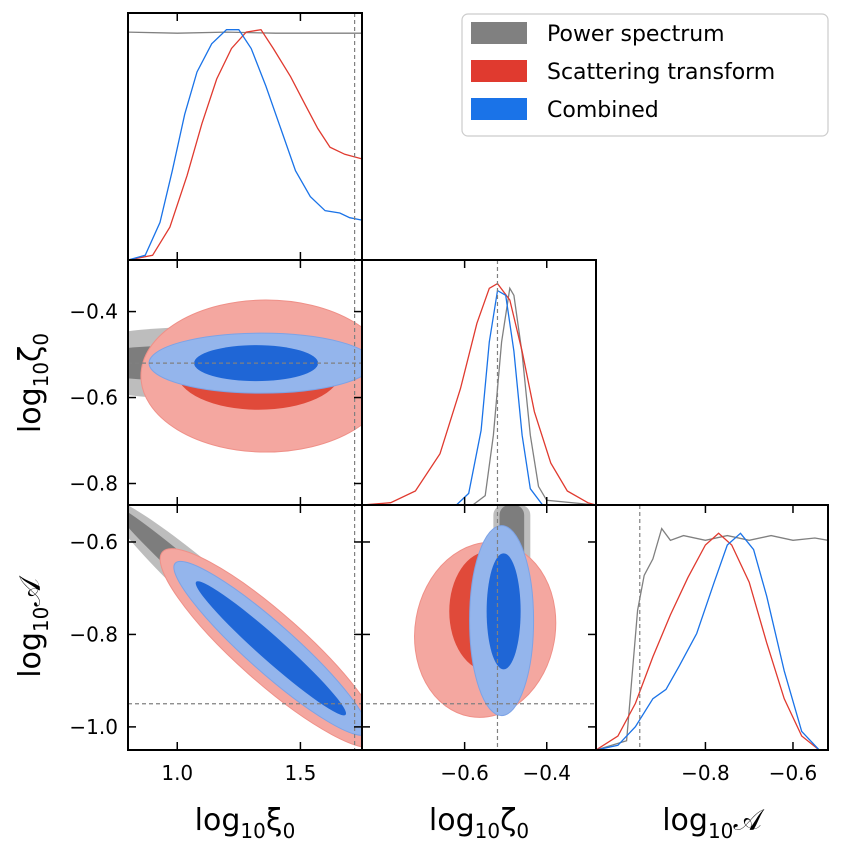  I want to click on marginal-zeta0, so click(479, 393).